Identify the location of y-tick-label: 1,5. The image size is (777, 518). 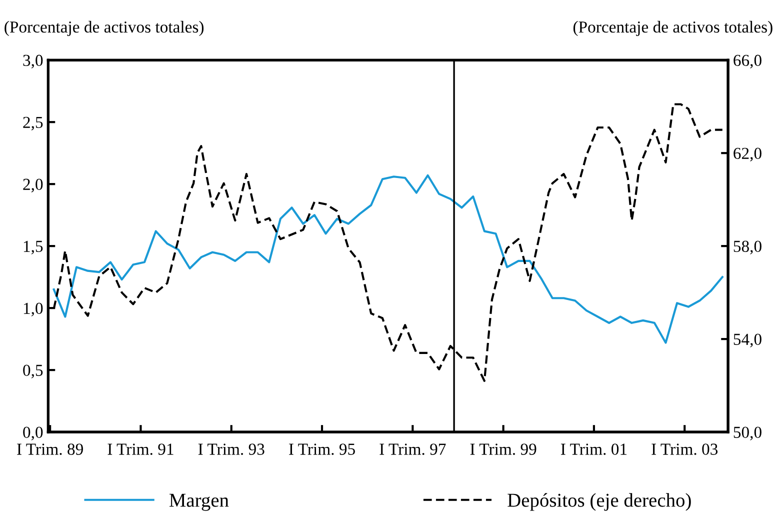
(33, 247).